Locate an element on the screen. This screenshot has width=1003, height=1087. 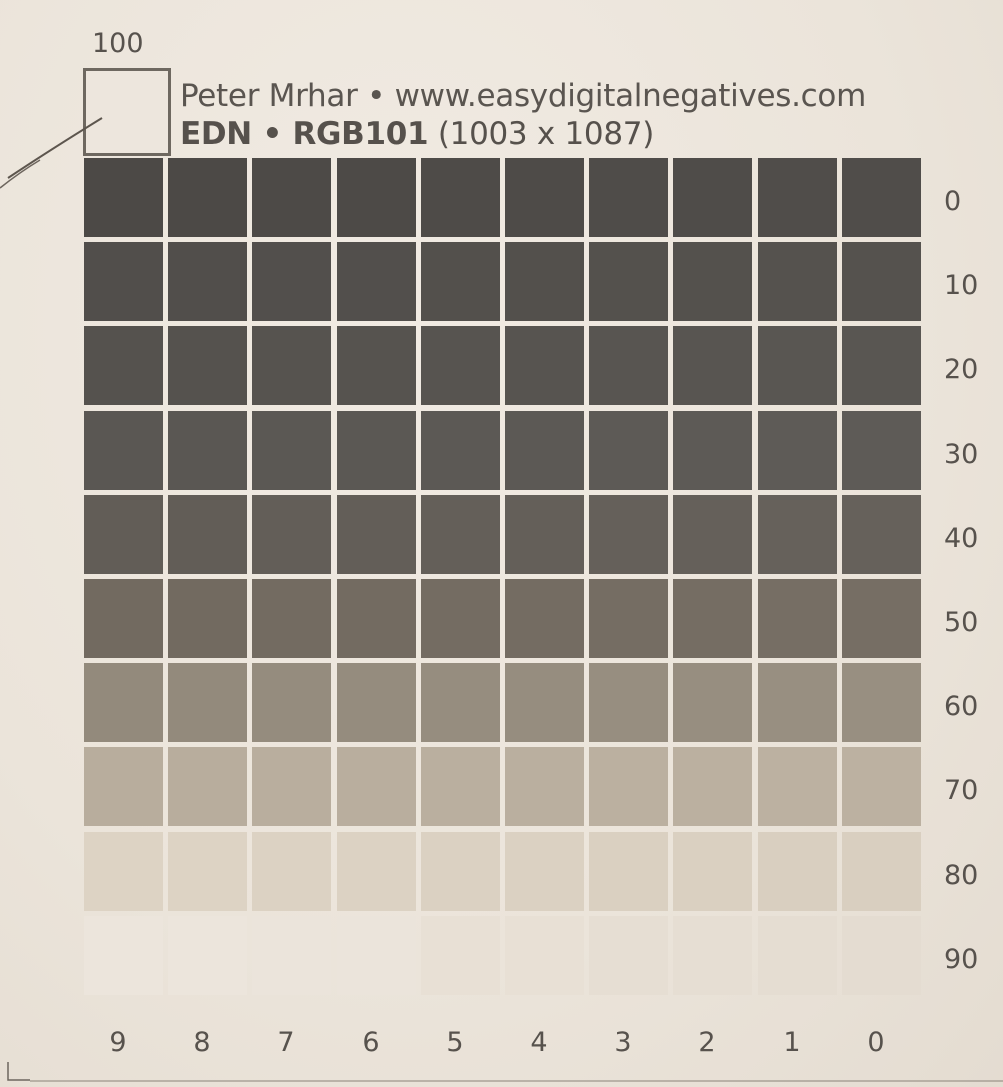
column-label: 4 is located at coordinates (539, 1042).